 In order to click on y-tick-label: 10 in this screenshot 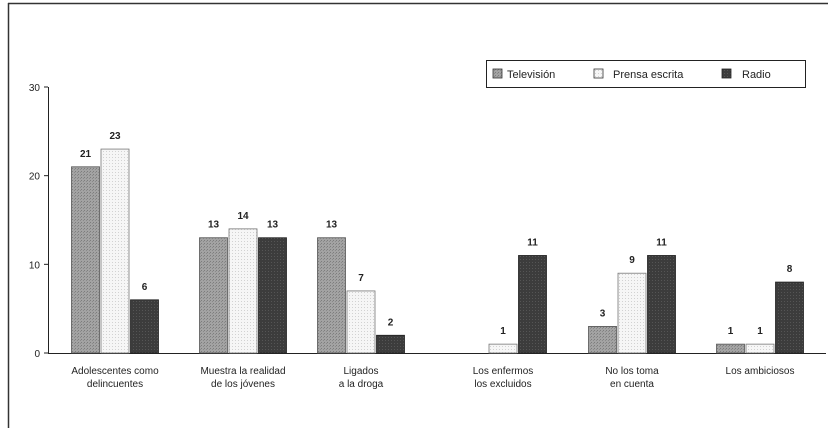, I will do `click(35, 265)`.